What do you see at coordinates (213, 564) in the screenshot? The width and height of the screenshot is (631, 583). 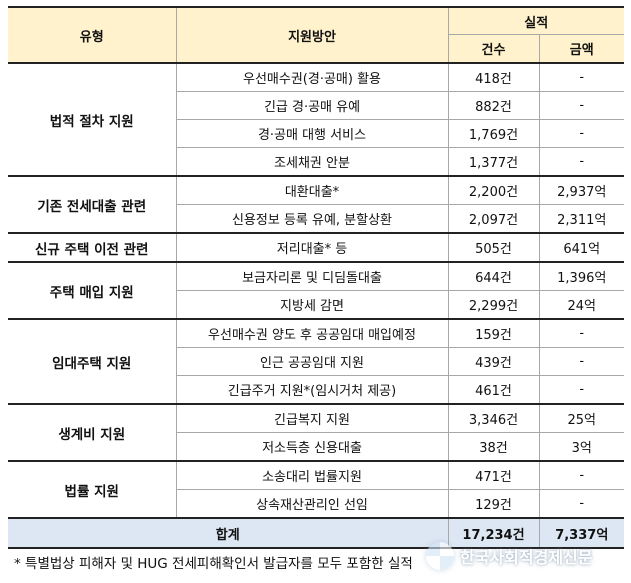 I see `footnote: * 특별법상 피해자 및 HUG 전세피해확인서 발급자를 모두 포함한 실적` at bounding box center [213, 564].